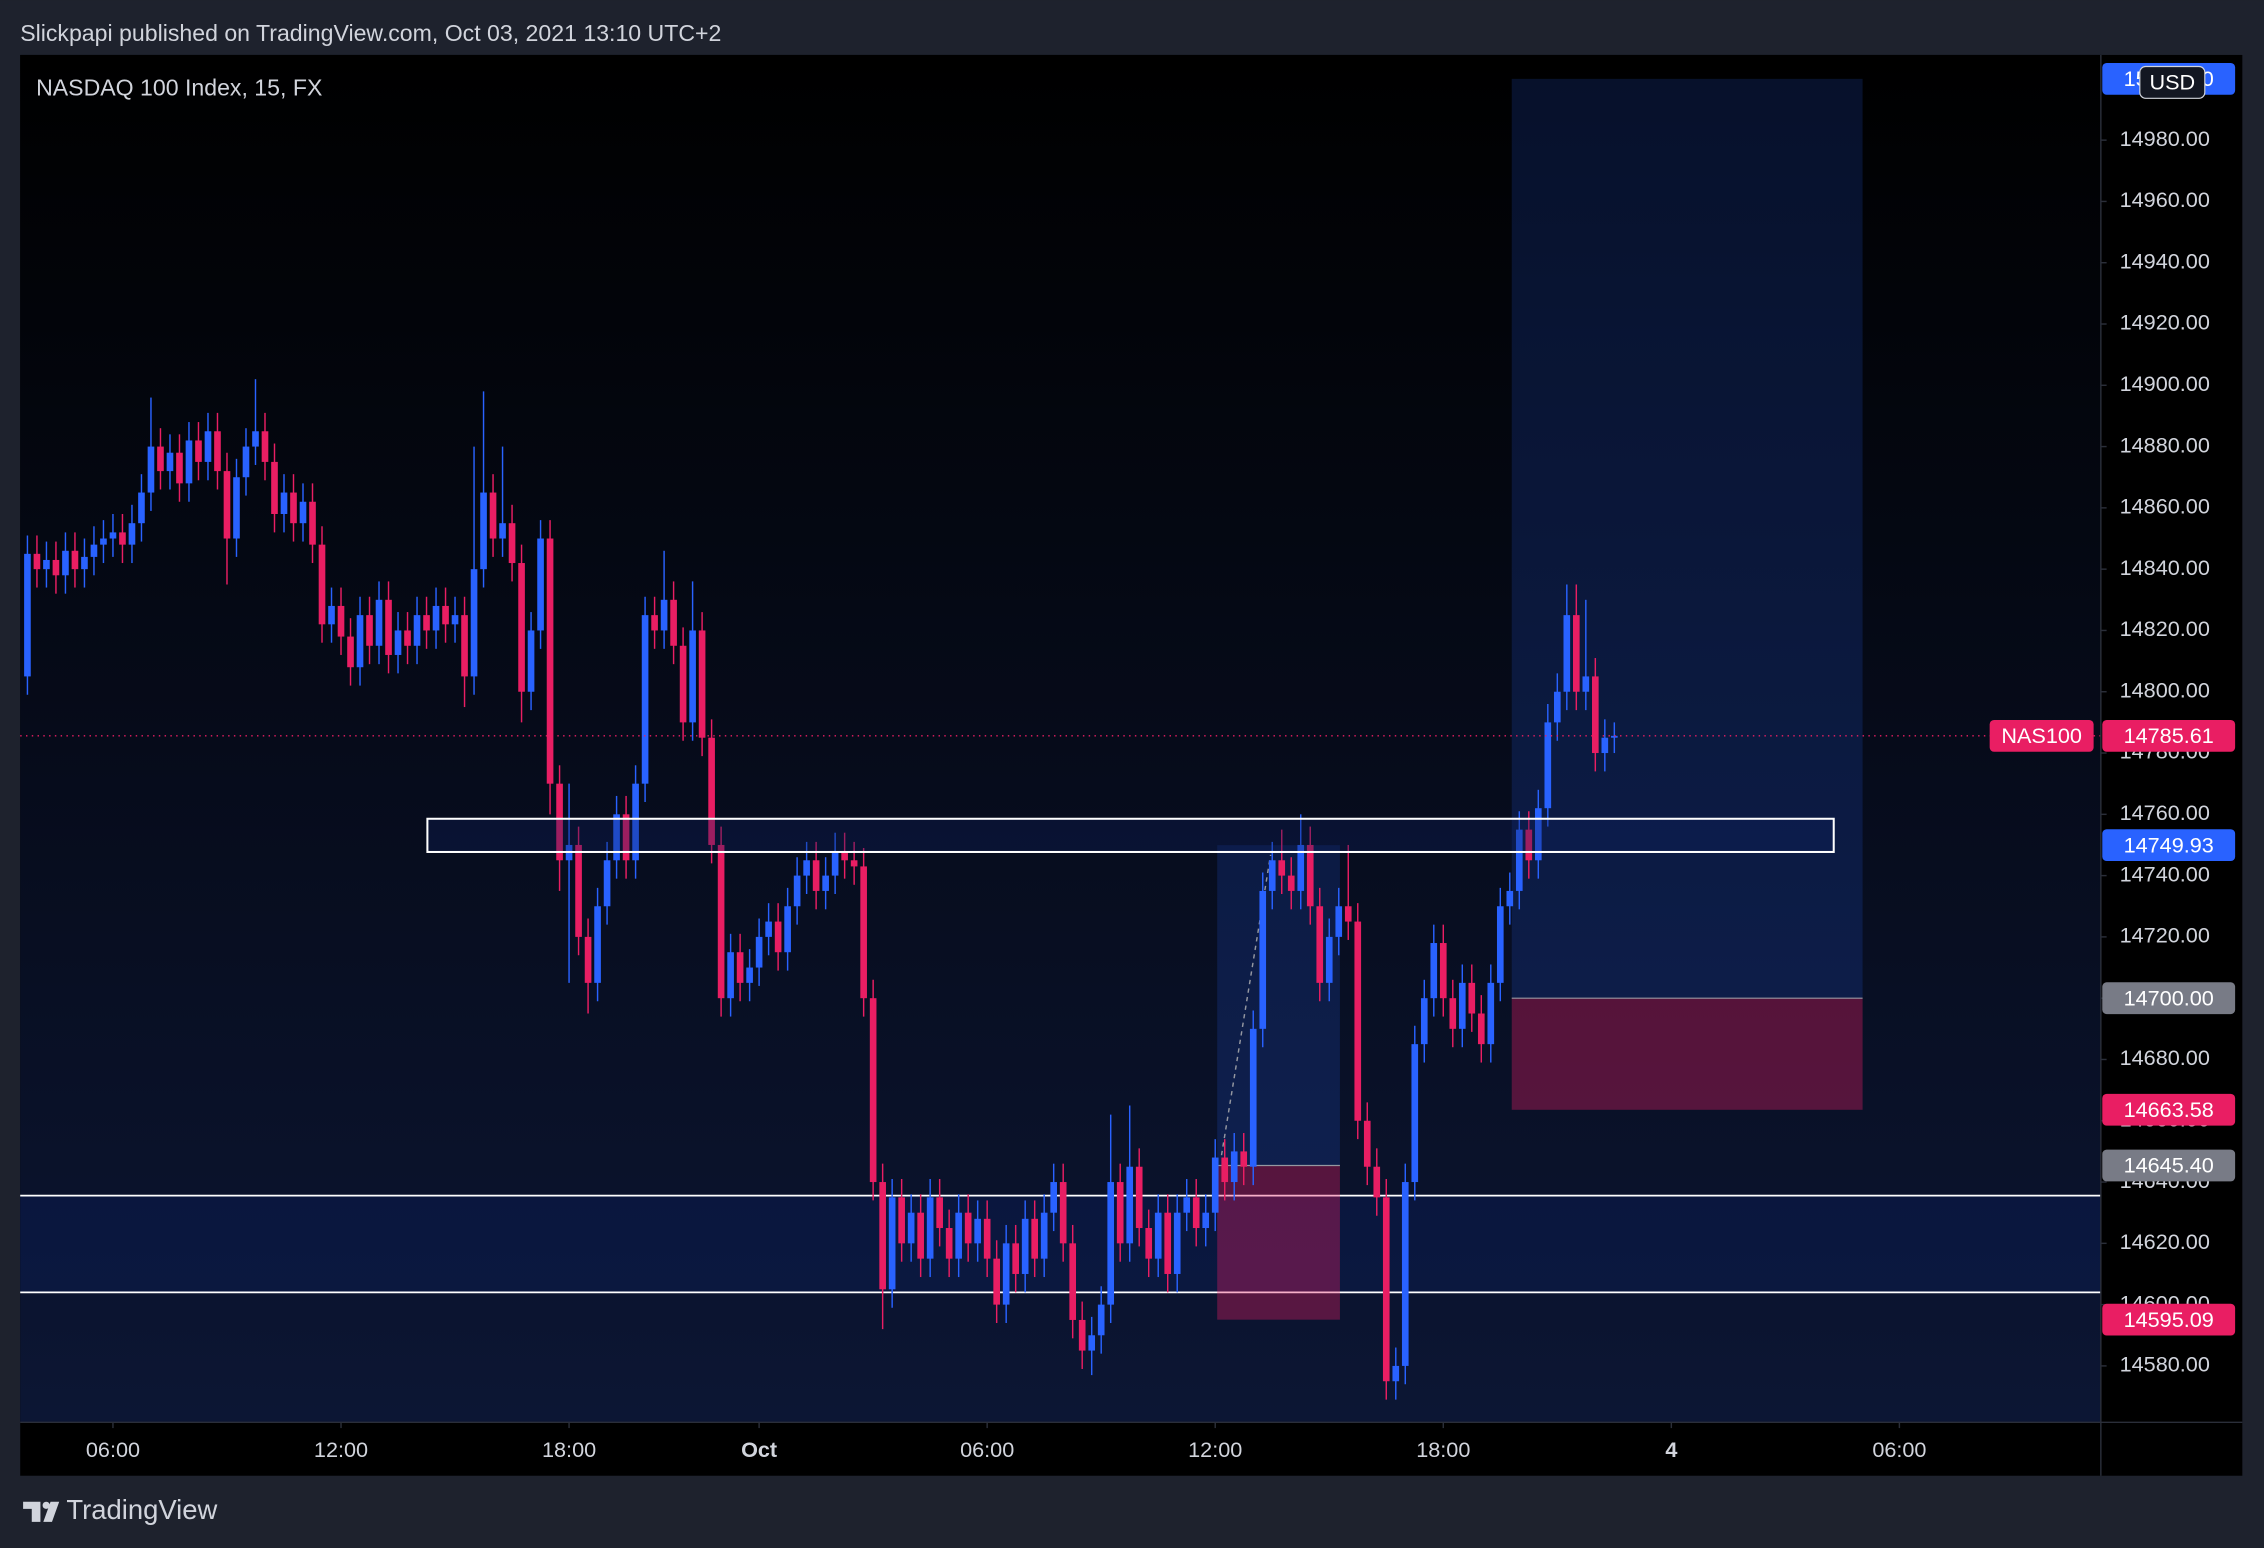 The height and width of the screenshot is (1548, 2264). I want to click on currency-button, so click(2172, 82).